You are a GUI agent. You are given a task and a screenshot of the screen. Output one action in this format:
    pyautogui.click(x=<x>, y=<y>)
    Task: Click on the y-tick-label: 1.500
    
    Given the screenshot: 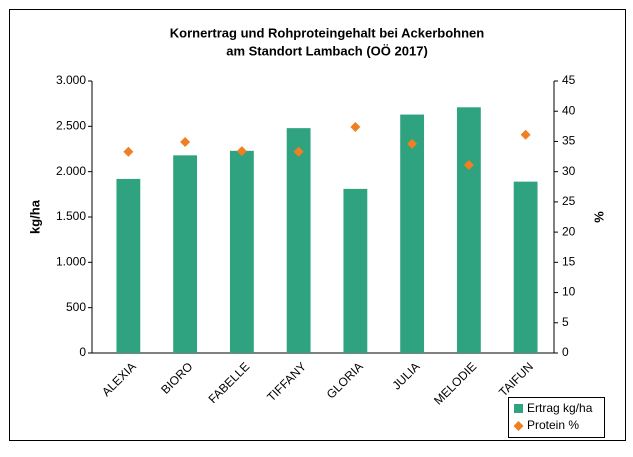 What is the action you would take?
    pyautogui.click(x=71, y=216)
    